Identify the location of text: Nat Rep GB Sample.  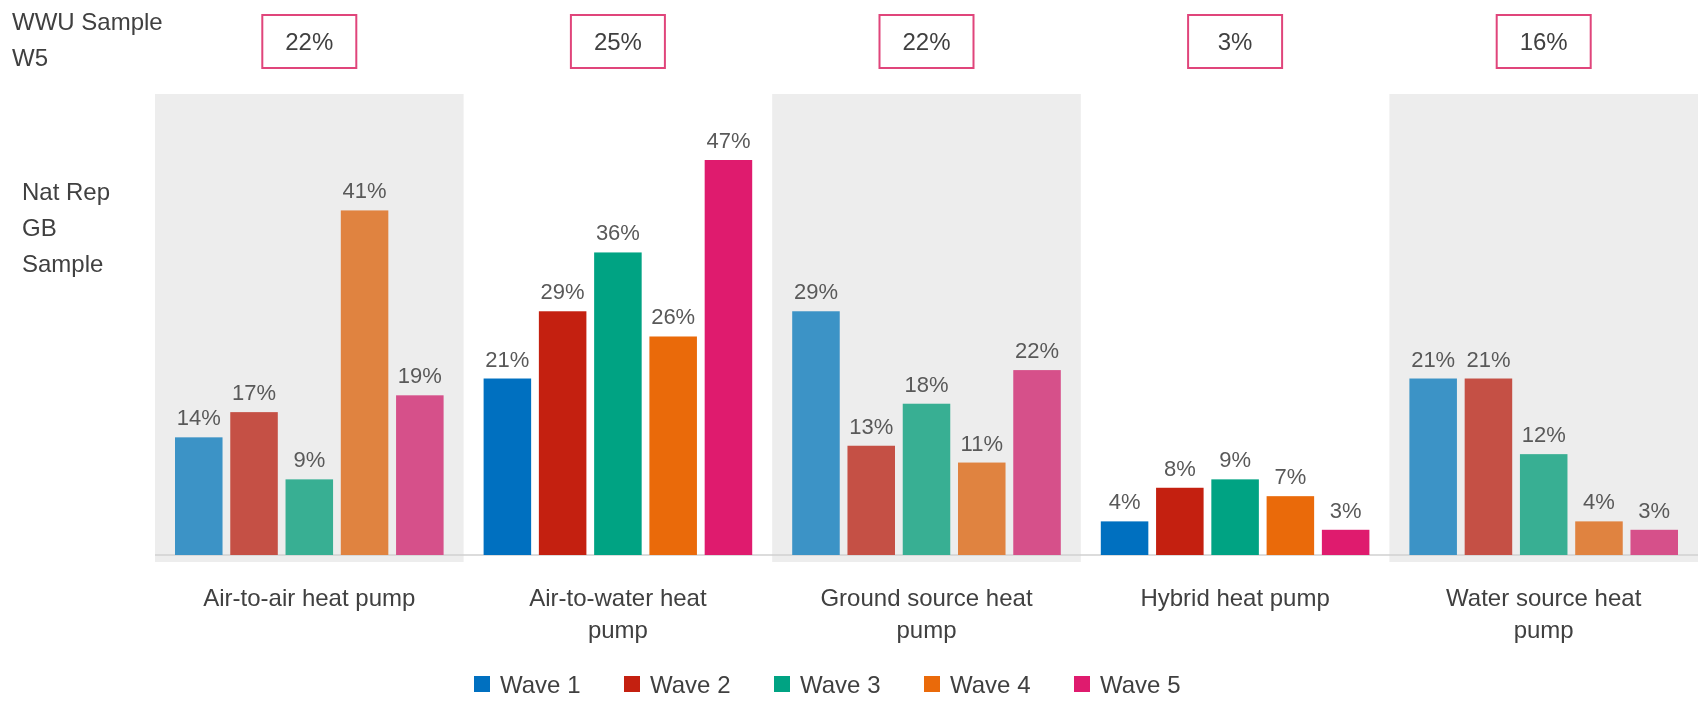
(66, 227).